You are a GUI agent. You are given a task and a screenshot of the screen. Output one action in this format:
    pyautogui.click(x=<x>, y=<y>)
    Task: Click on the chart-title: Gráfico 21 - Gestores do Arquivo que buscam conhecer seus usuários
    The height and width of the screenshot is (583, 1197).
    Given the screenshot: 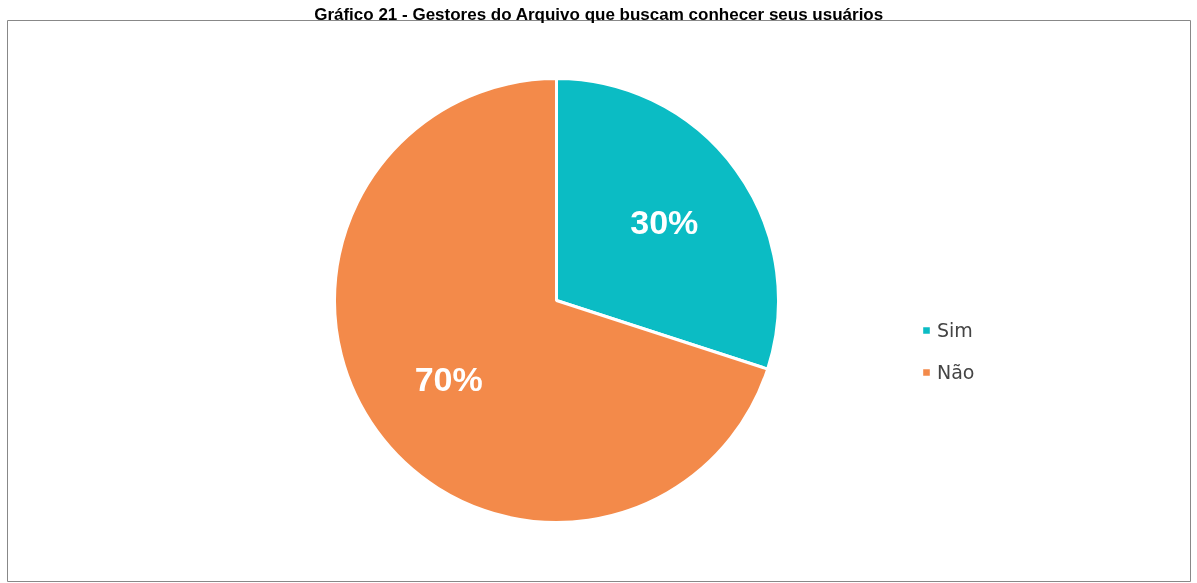 What is the action you would take?
    pyautogui.click(x=599, y=14)
    